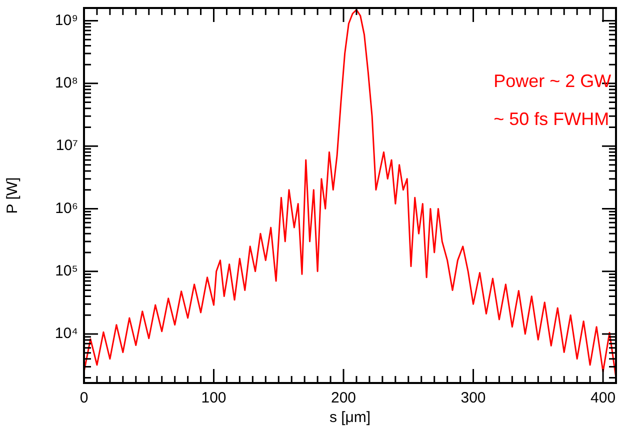 The width and height of the screenshot is (622, 431). I want to click on y-axis-title: P [W], so click(13, 195).